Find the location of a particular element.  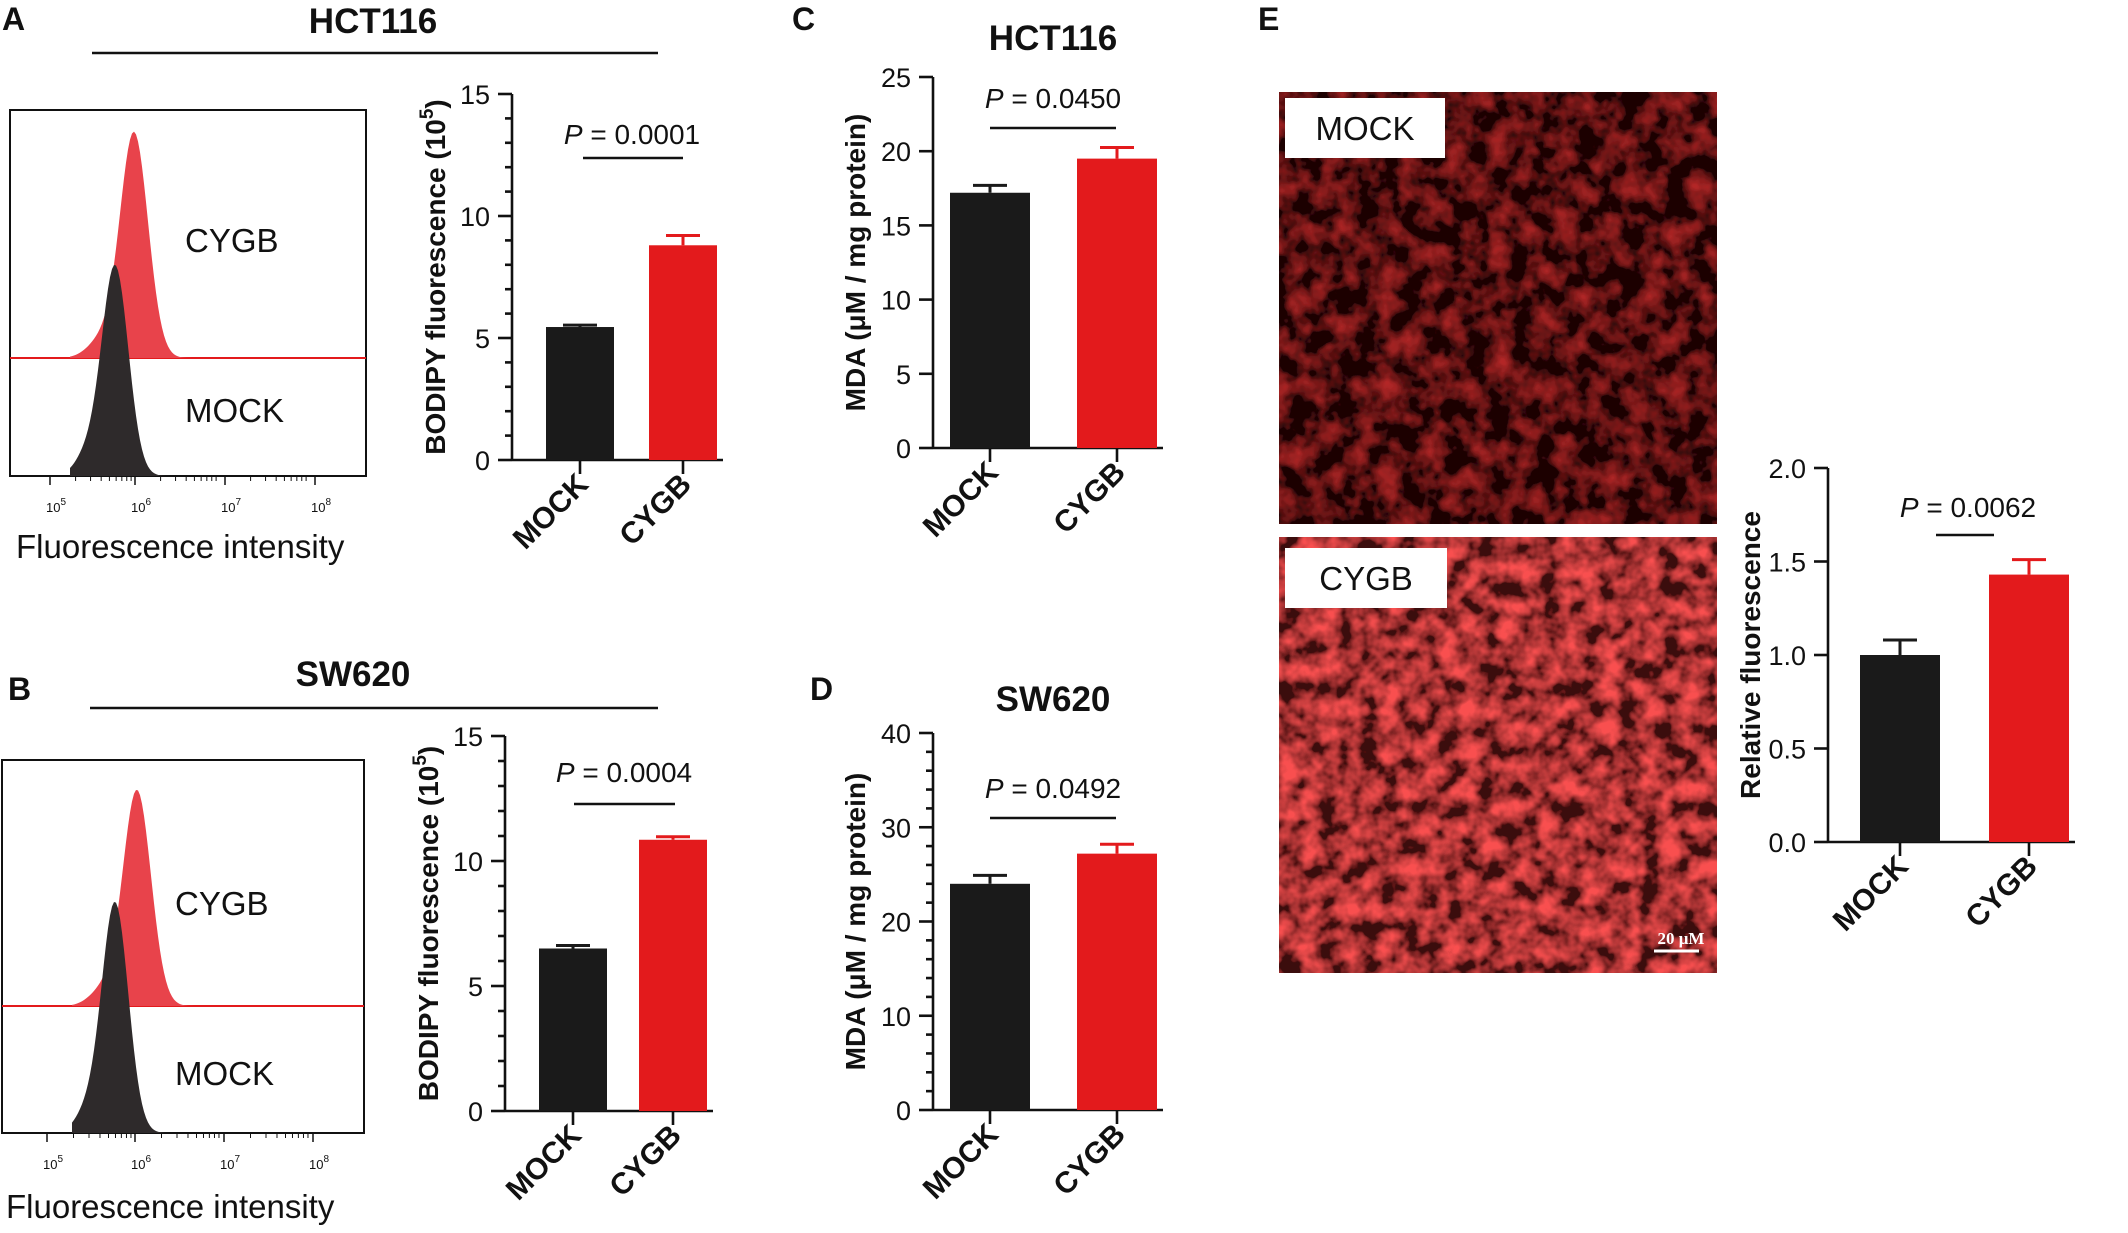

histogram-b-x-title: Fluorescence intensity is located at coordinates (170, 1206).